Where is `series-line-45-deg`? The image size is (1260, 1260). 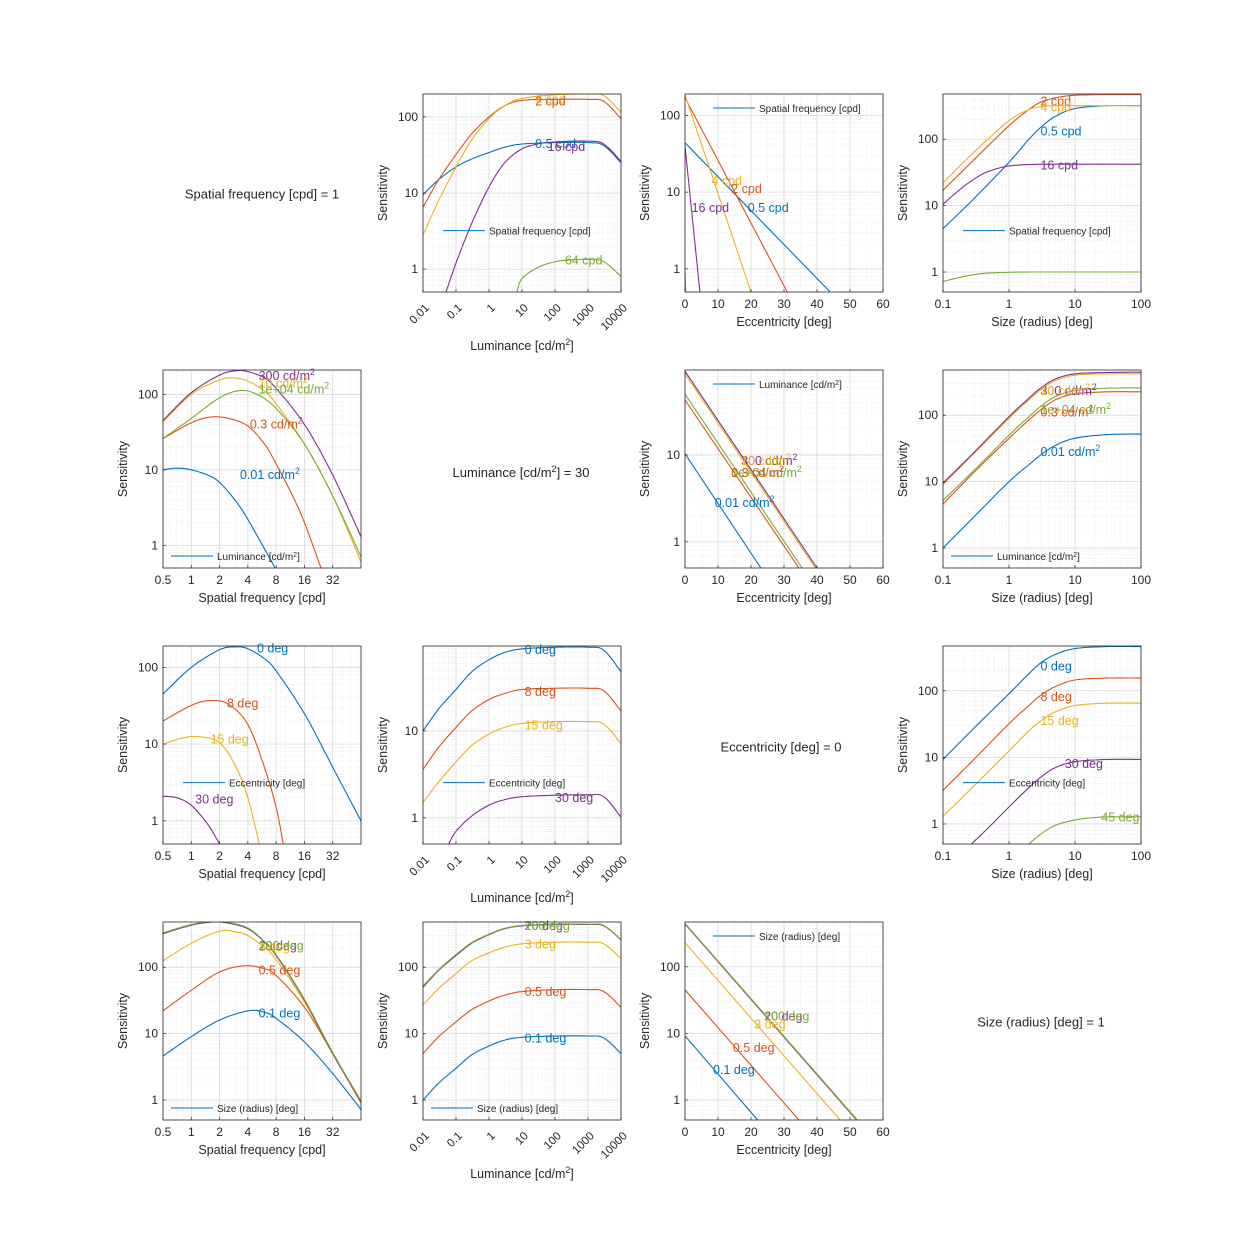
series-line-45-deg is located at coordinates (1084, 830).